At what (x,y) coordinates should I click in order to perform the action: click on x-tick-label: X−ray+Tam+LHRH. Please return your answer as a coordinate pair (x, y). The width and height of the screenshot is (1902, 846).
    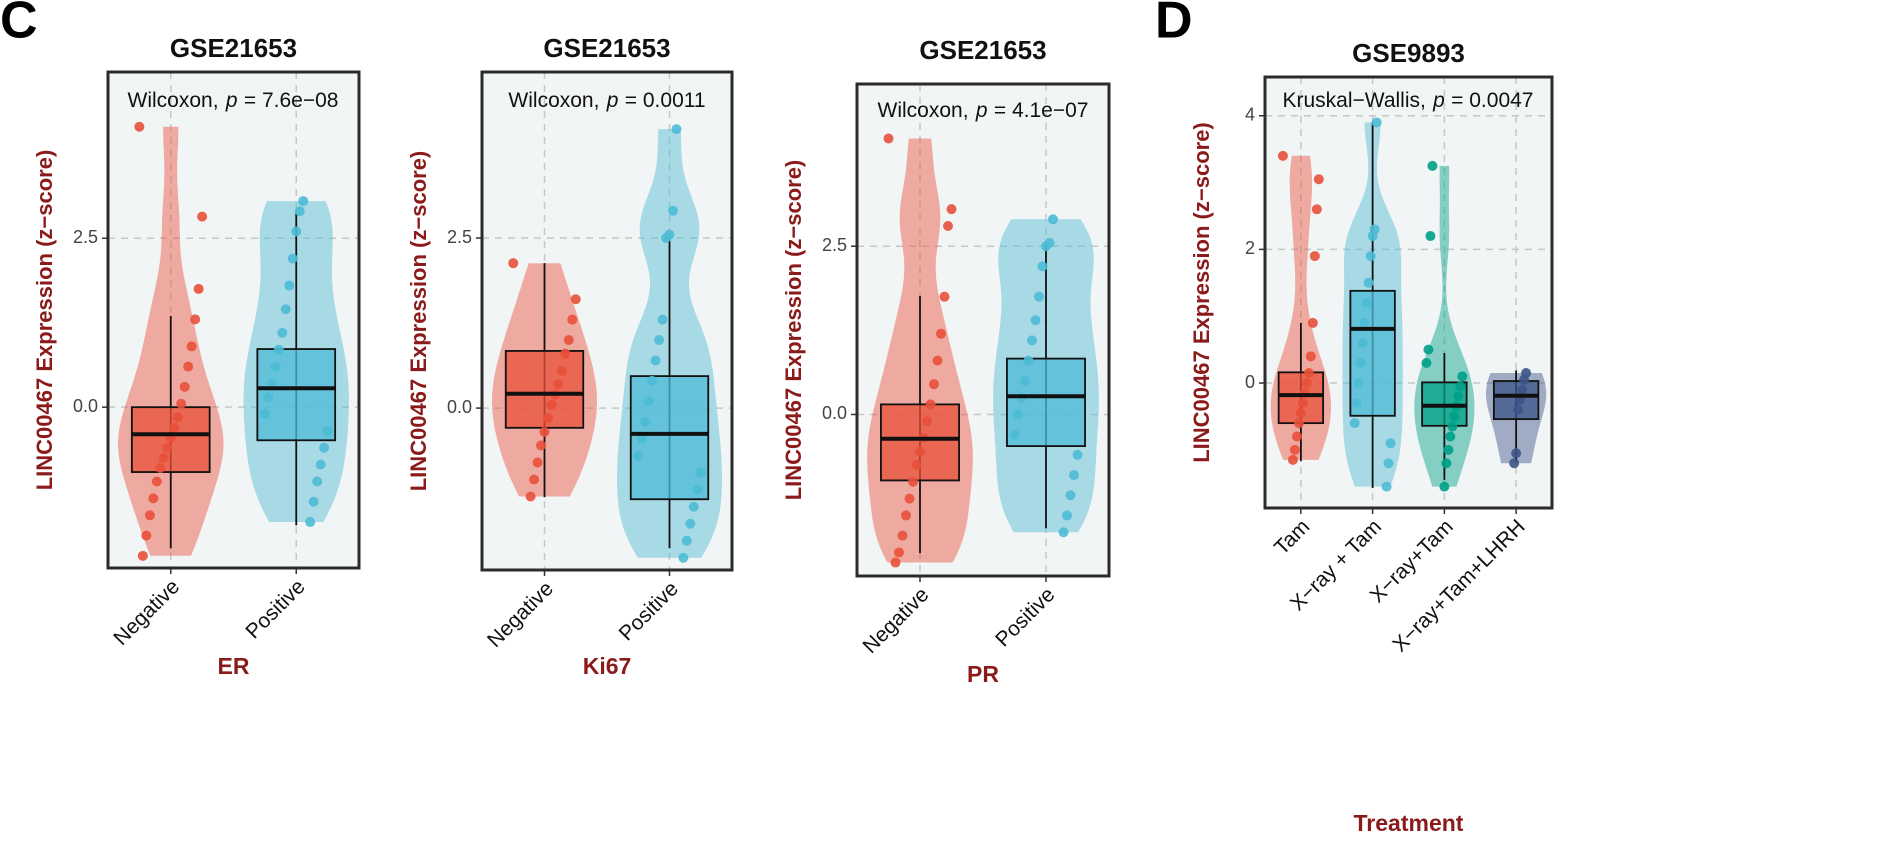
    Looking at the image, I should click on (1458, 585).